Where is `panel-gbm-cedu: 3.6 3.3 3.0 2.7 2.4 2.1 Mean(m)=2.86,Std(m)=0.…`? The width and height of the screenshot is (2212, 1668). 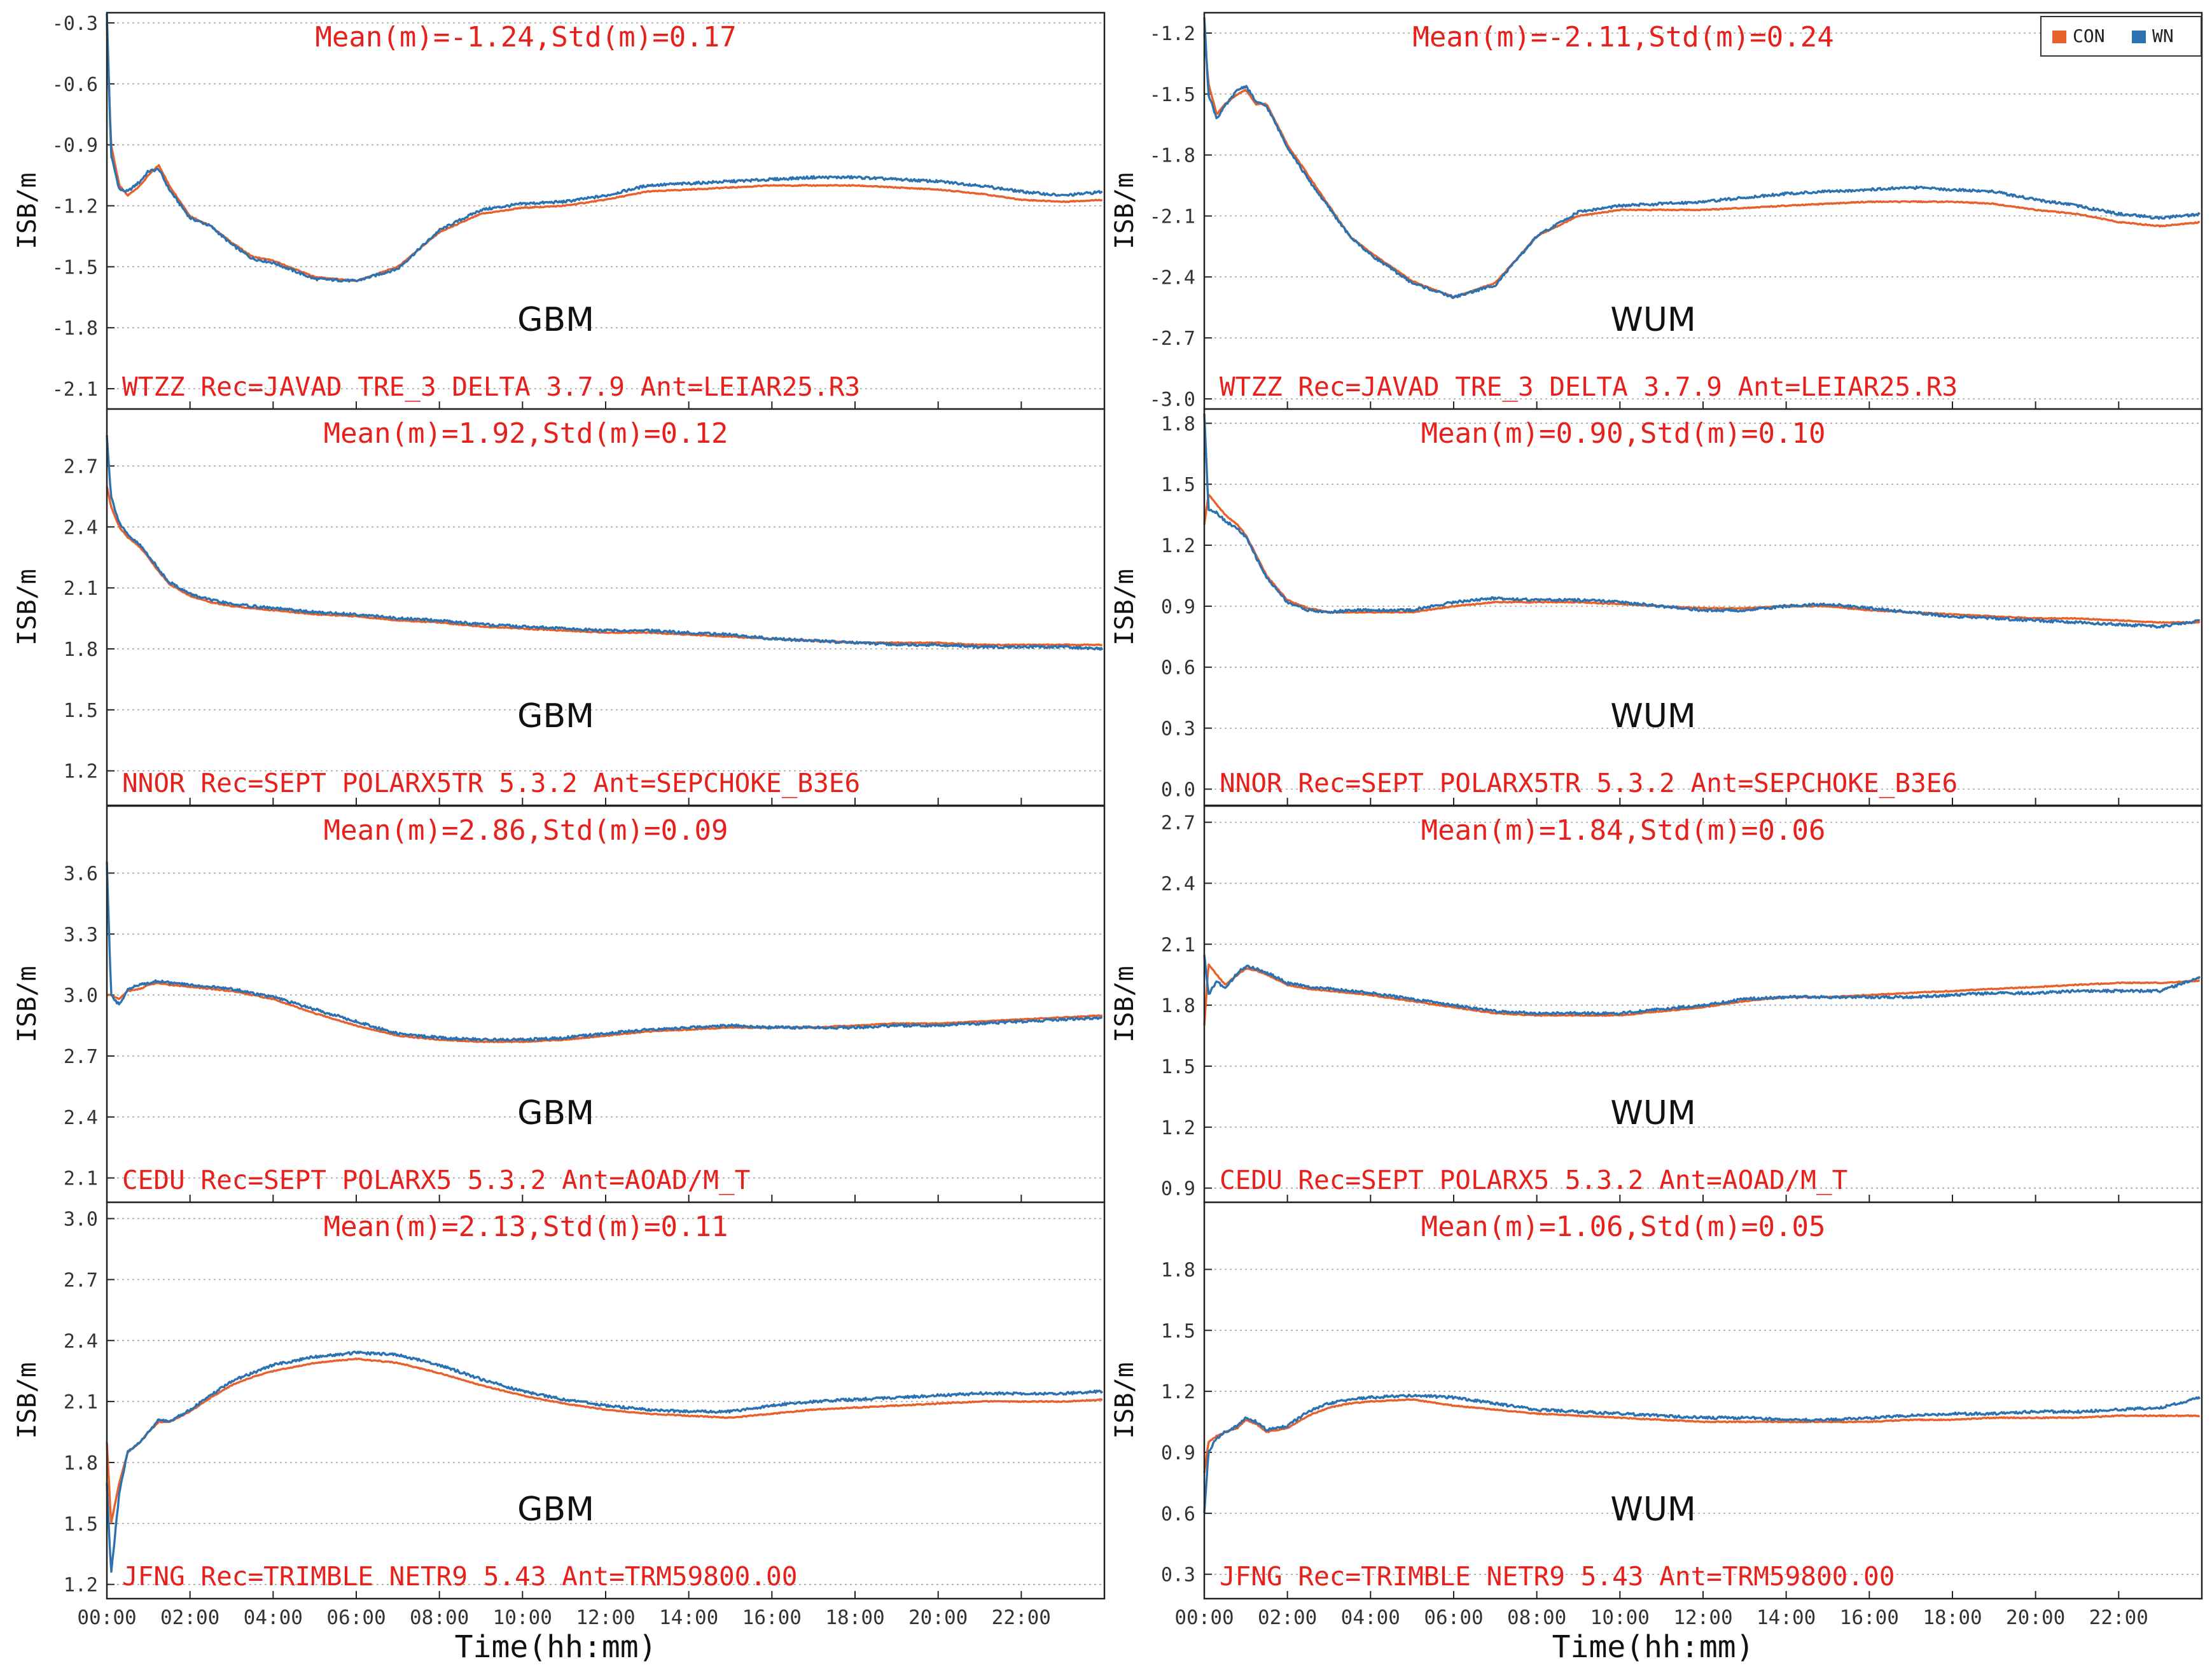 panel-gbm-cedu: 3.6 3.3 3.0 2.7 2.4 2.1 Mean(m)=2.86,Std(m)=0.… is located at coordinates (559, 1004).